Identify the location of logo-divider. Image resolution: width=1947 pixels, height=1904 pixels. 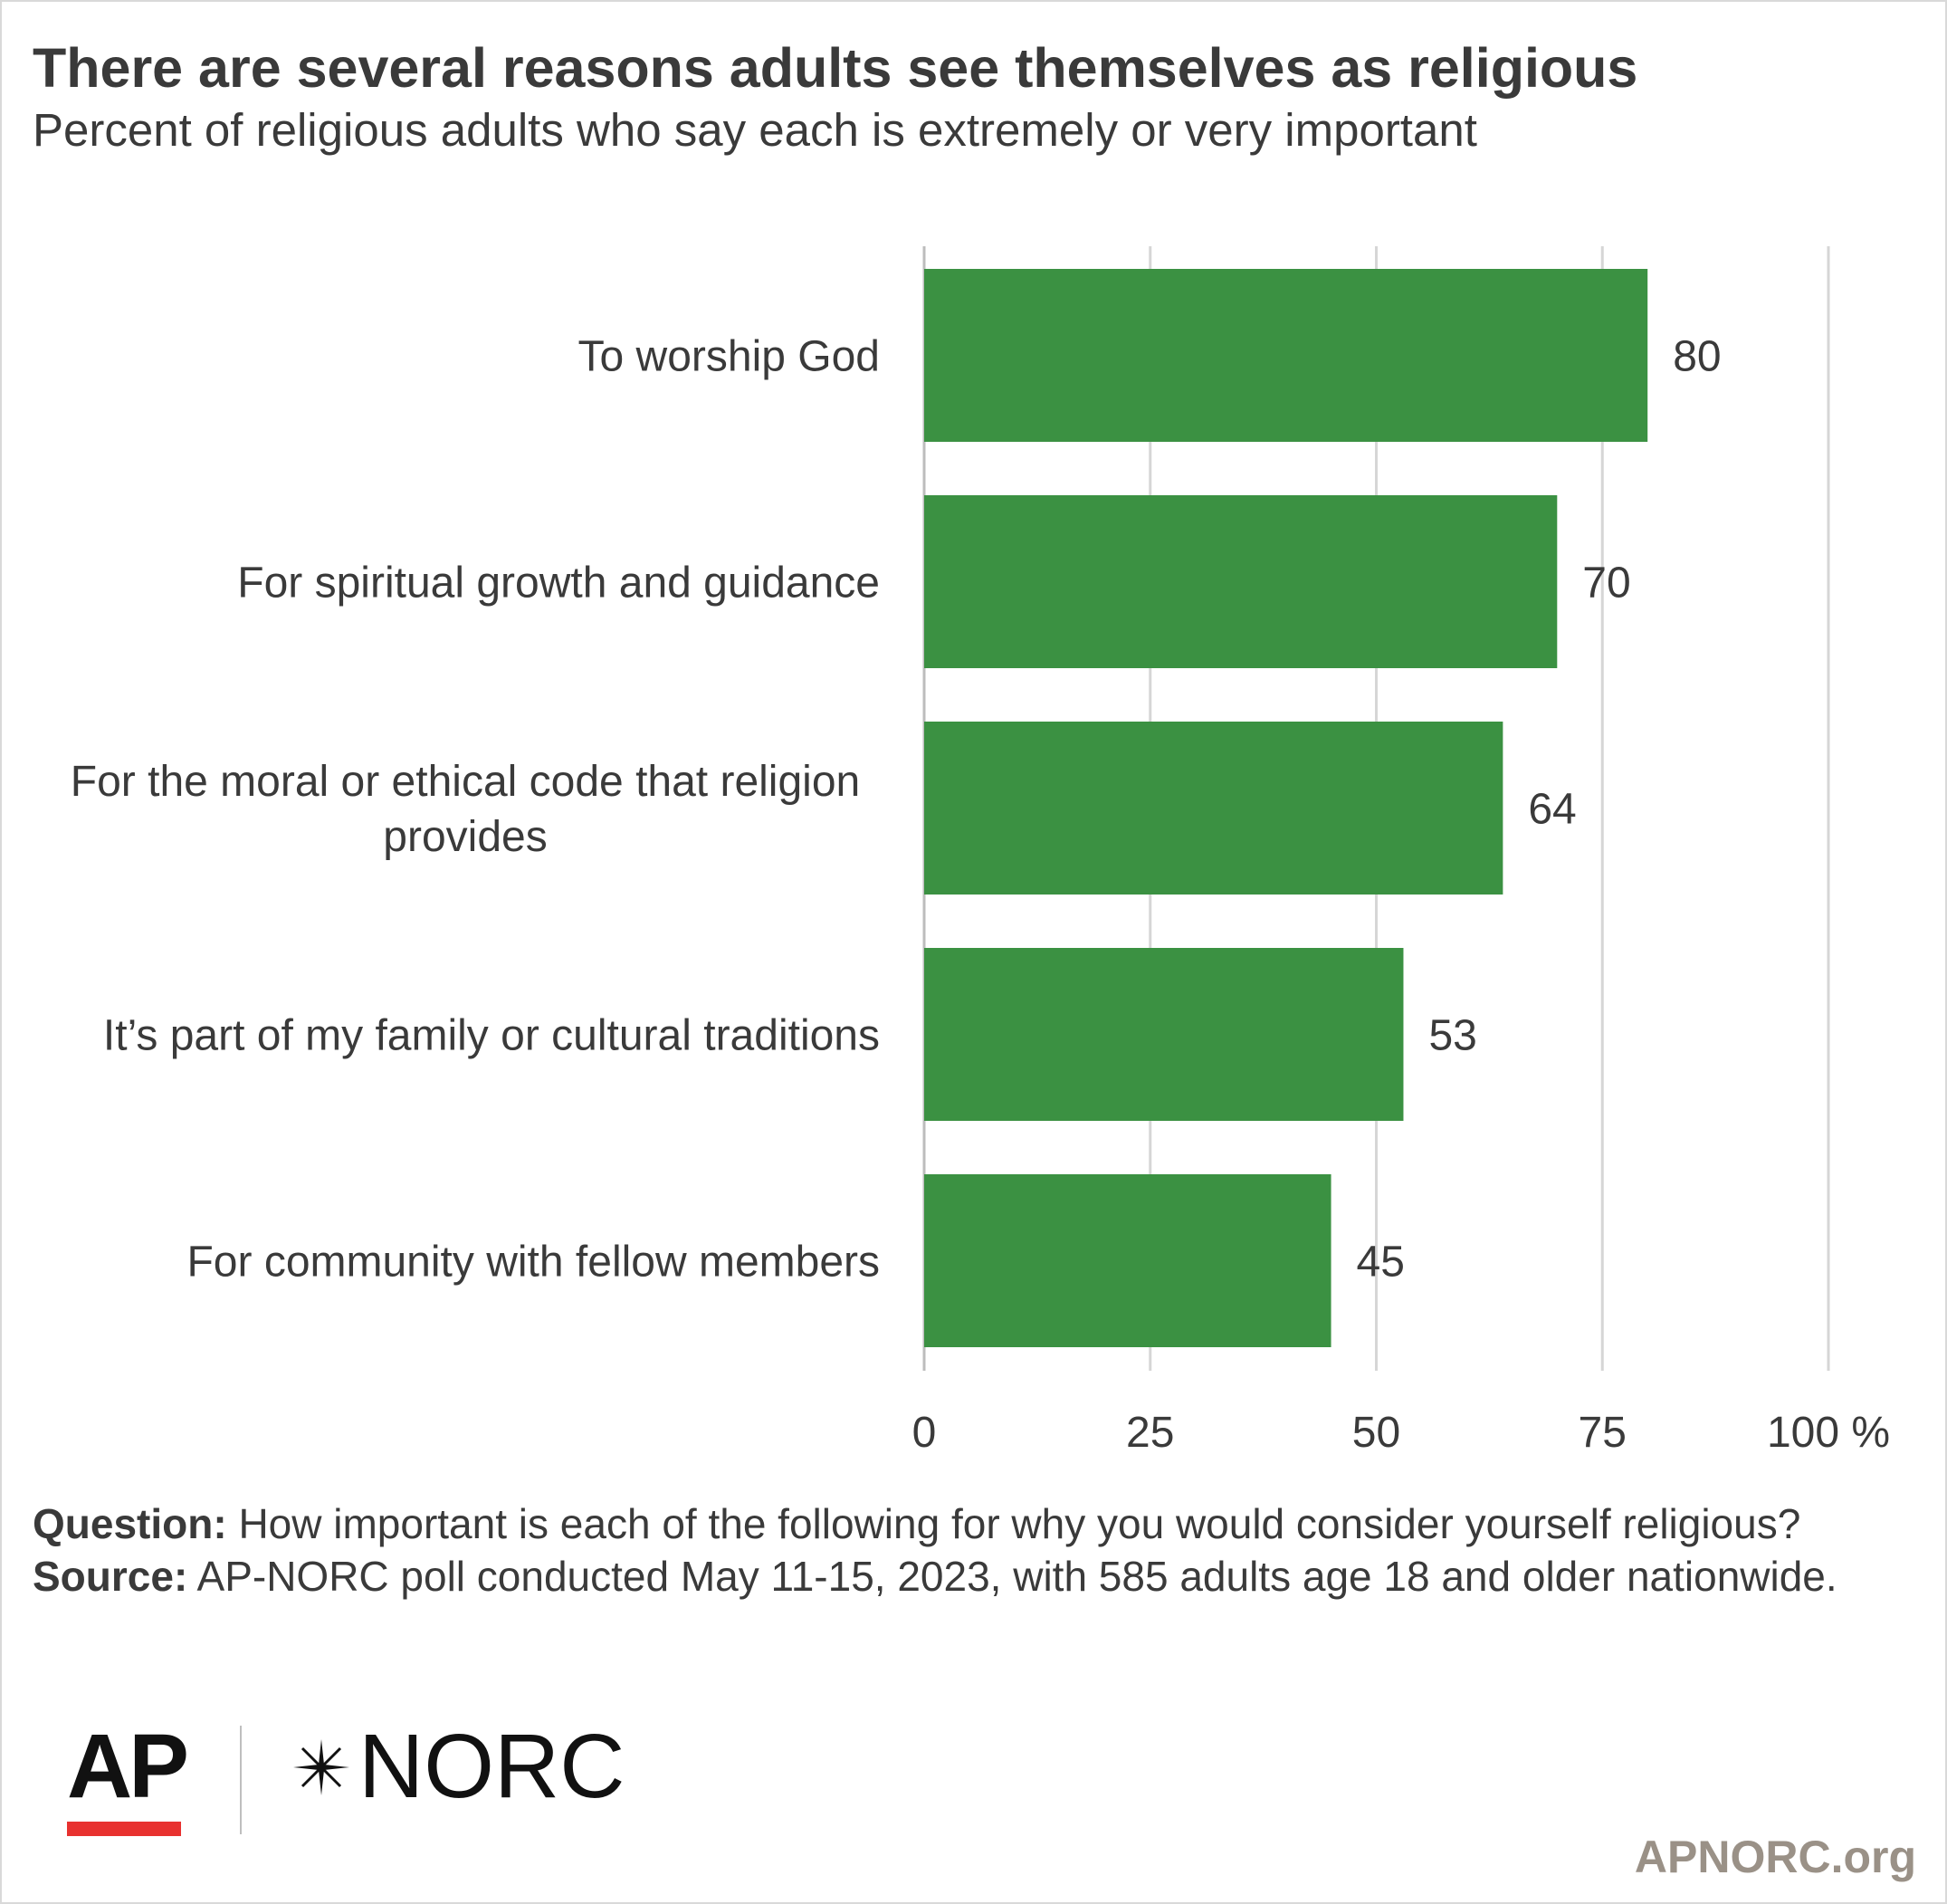
(241, 1780).